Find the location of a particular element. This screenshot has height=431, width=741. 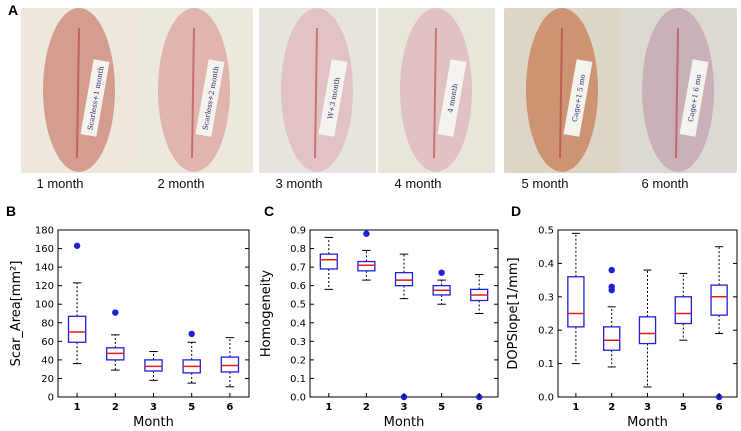

wound-photo-image: Cage+1 5 mo is located at coordinates (562, 90).